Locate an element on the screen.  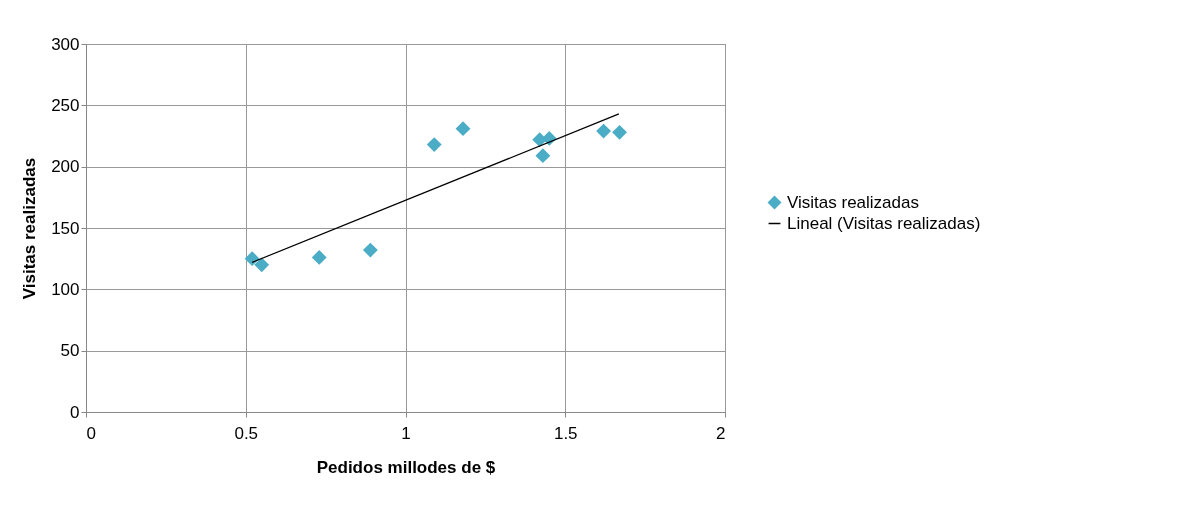
y-tick-label: 250 is located at coordinates (65, 105).